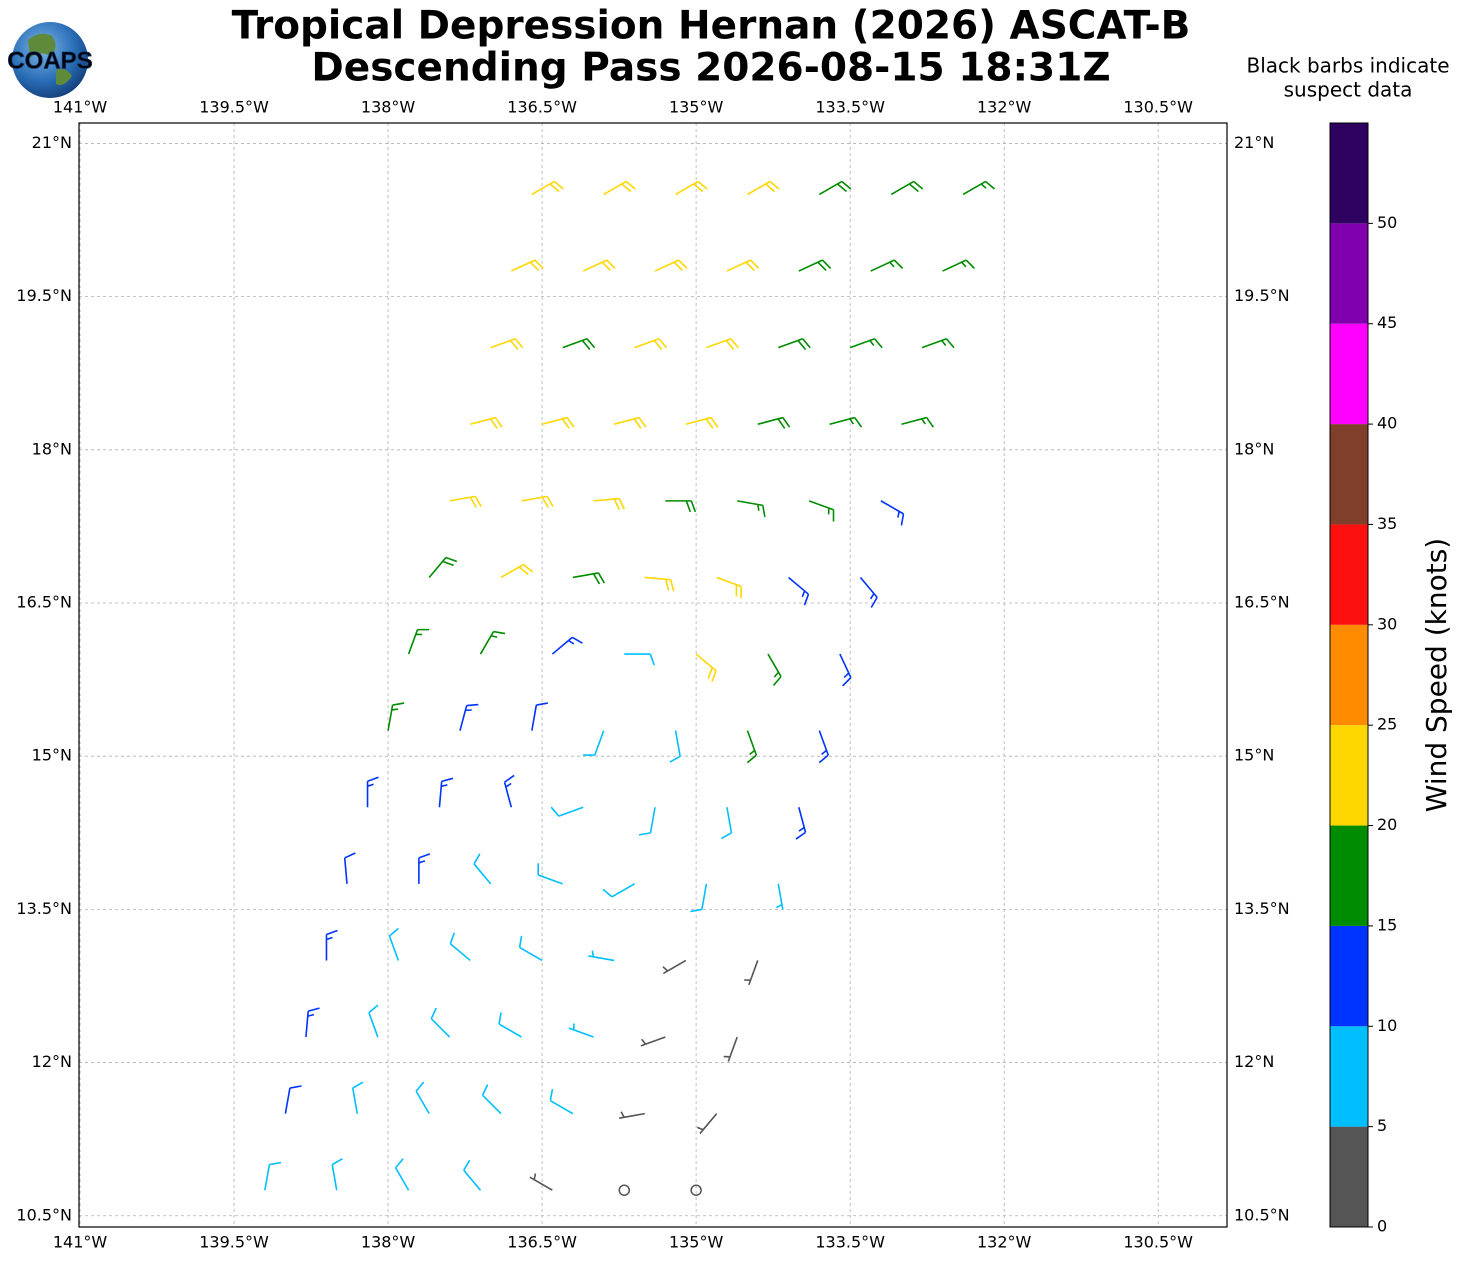  What do you see at coordinates (1363, 679) in the screenshot?
I see `colorbar: 0 5 10 15 20 25 30 35 40 45 50` at bounding box center [1363, 679].